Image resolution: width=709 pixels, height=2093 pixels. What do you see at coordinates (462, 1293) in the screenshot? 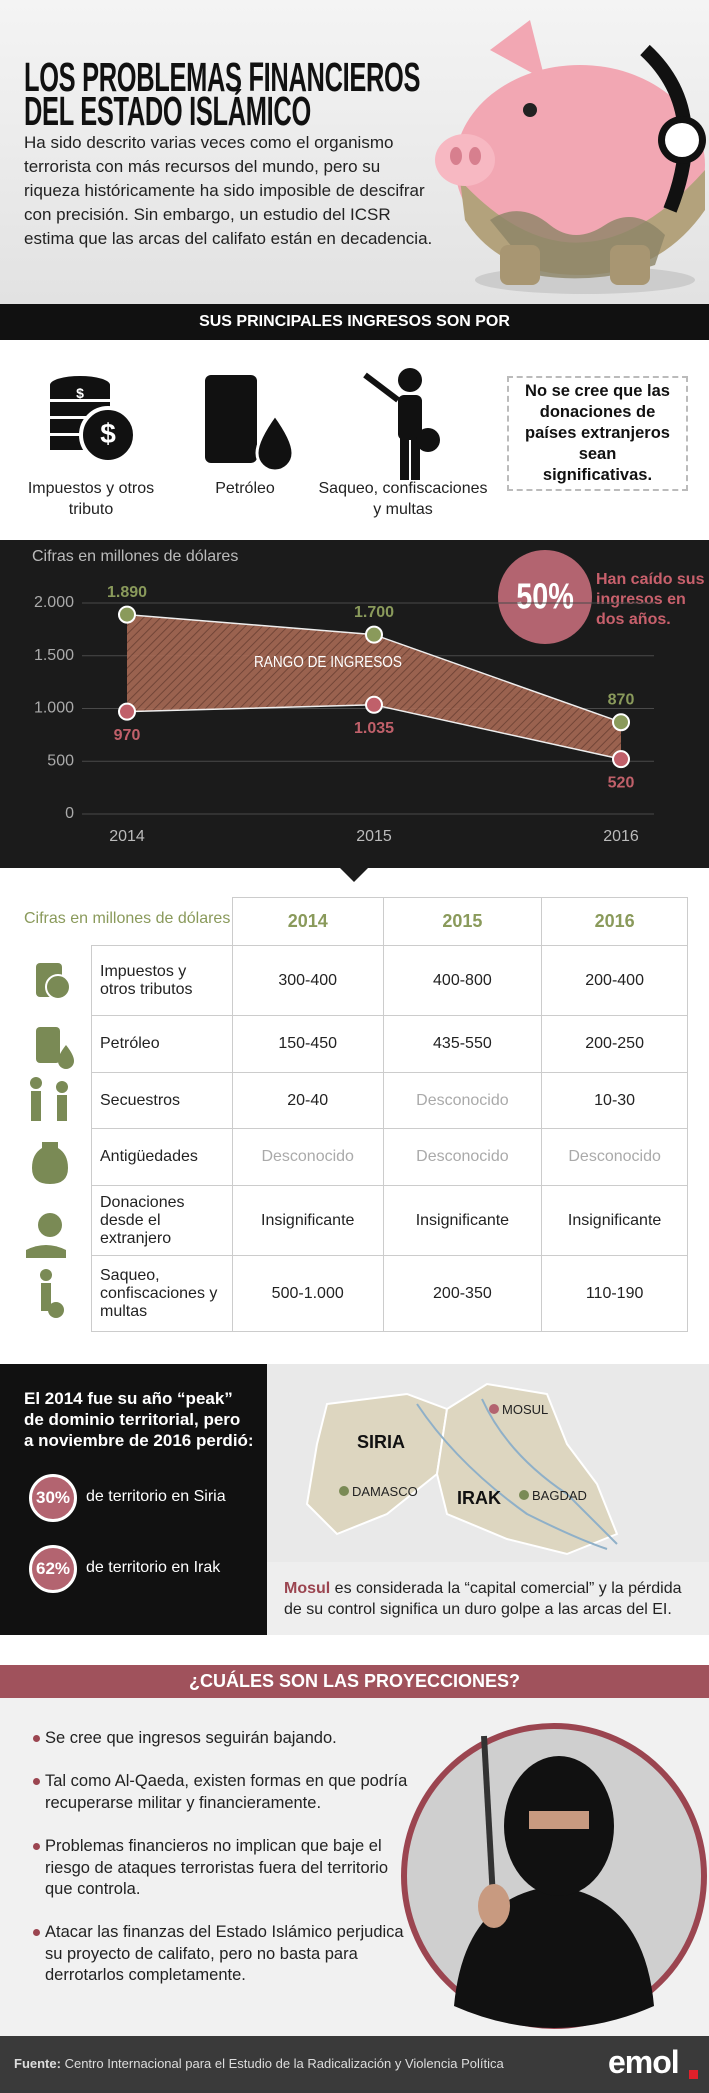
I see `cell: 200-350` at bounding box center [462, 1293].